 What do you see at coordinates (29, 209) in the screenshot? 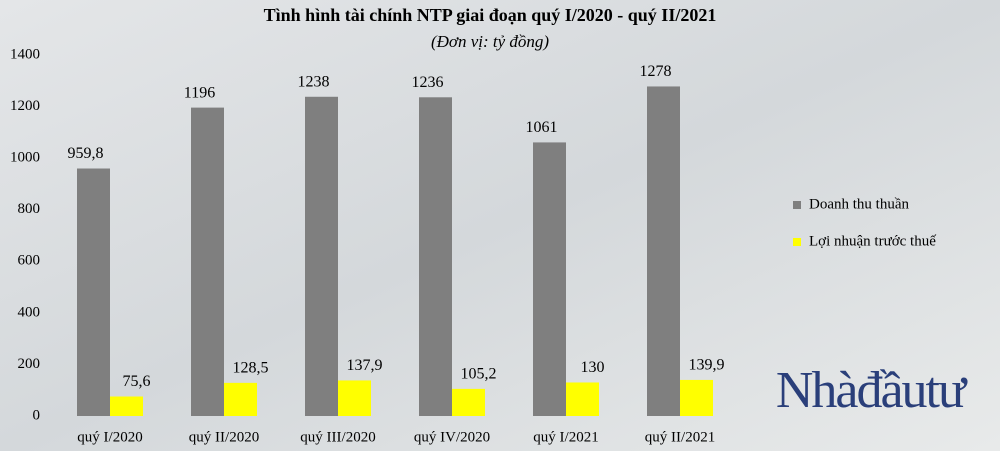
I see `y-tick-label: 800` at bounding box center [29, 209].